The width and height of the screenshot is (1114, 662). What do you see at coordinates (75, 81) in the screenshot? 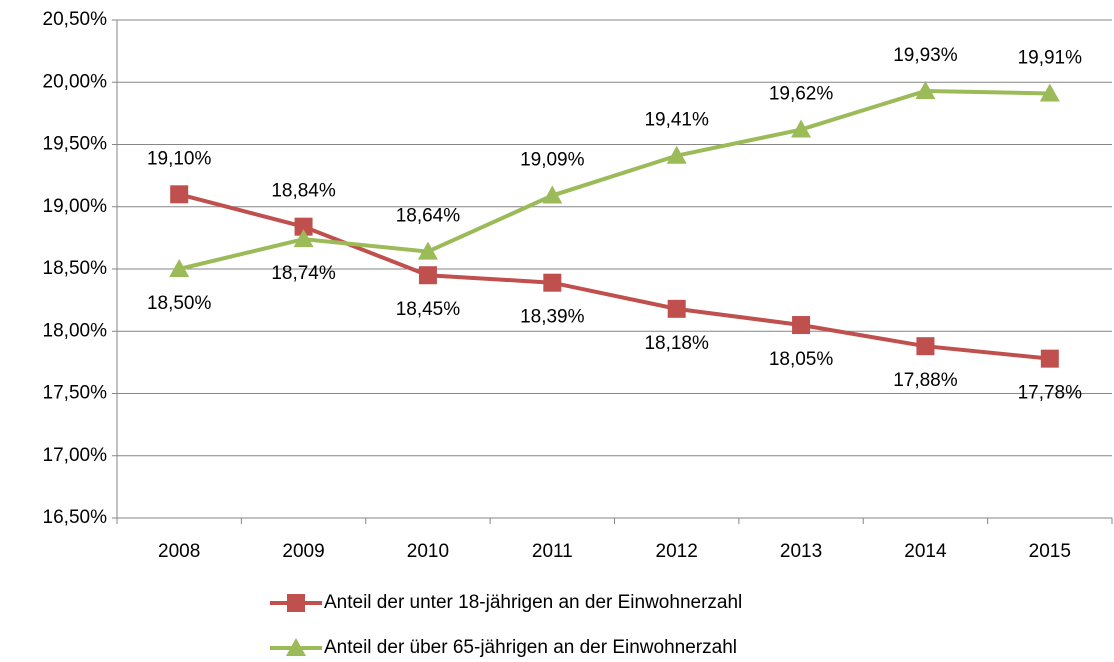
I see `y-tick-label: 20,00%` at bounding box center [75, 81].